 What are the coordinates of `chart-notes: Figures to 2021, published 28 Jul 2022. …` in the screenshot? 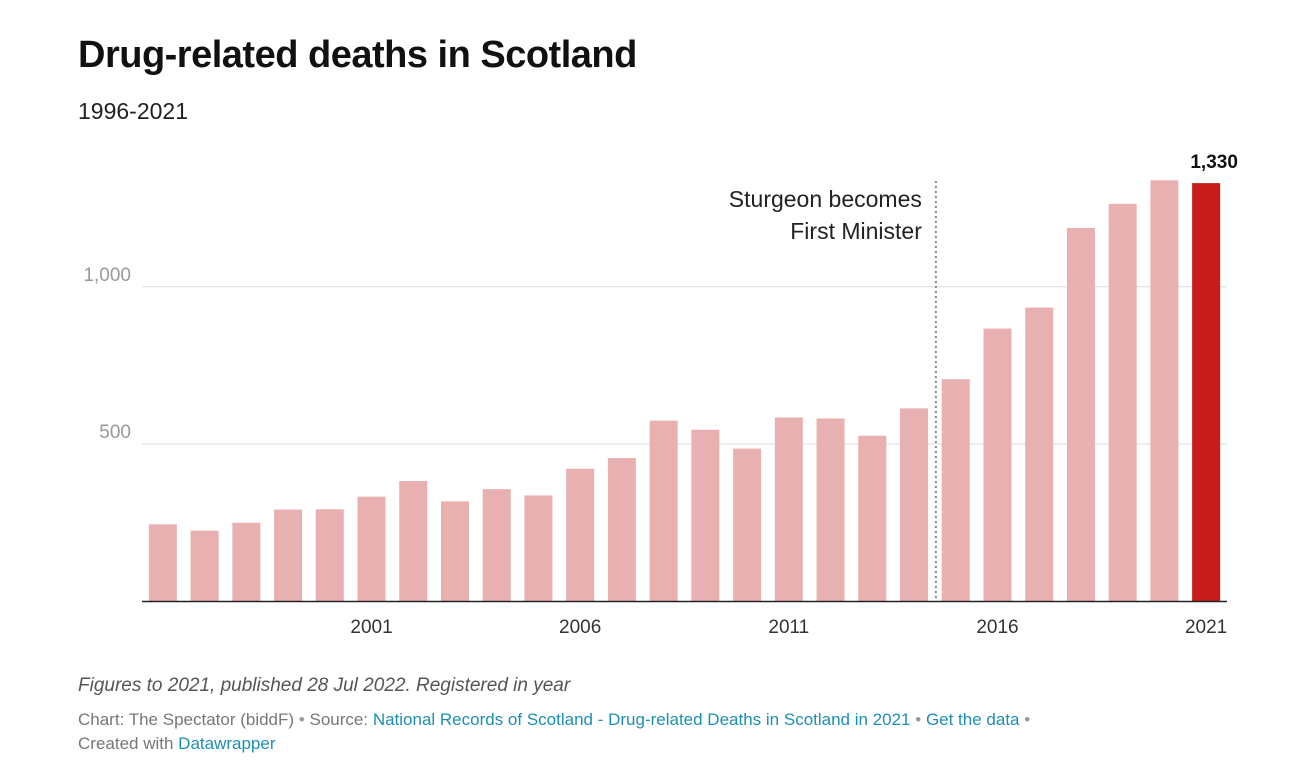 It's located at (324, 685).